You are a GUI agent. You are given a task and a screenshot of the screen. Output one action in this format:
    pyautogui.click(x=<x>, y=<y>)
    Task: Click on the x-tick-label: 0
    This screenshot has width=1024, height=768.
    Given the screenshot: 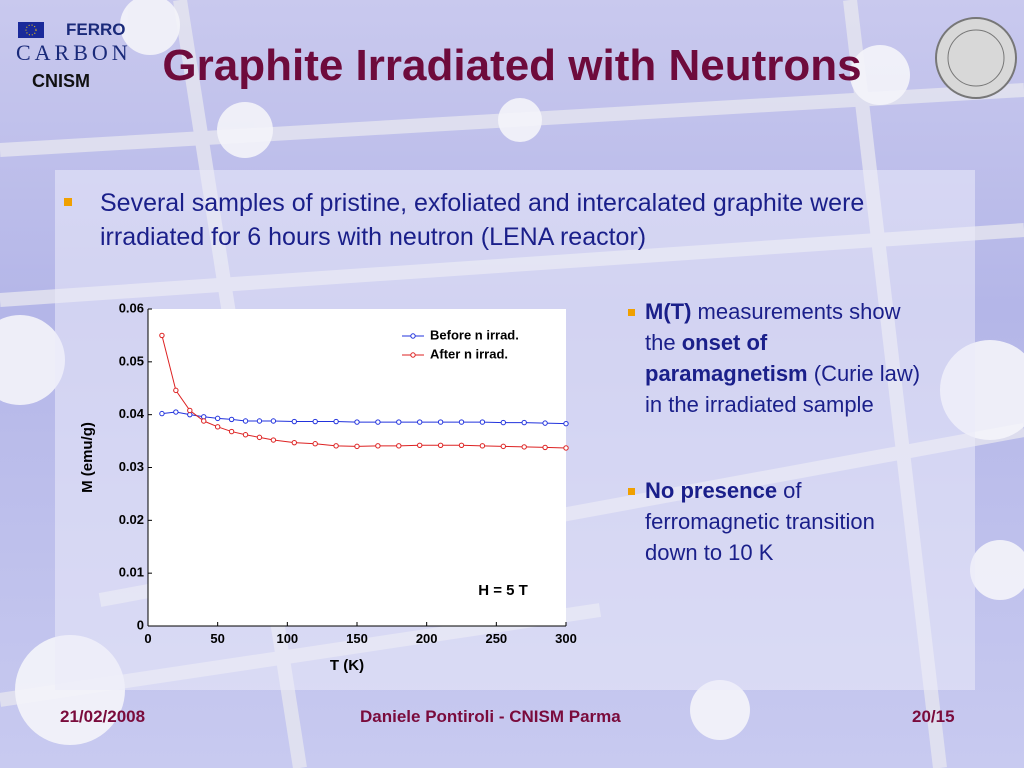 What is the action you would take?
    pyautogui.click(x=147, y=638)
    